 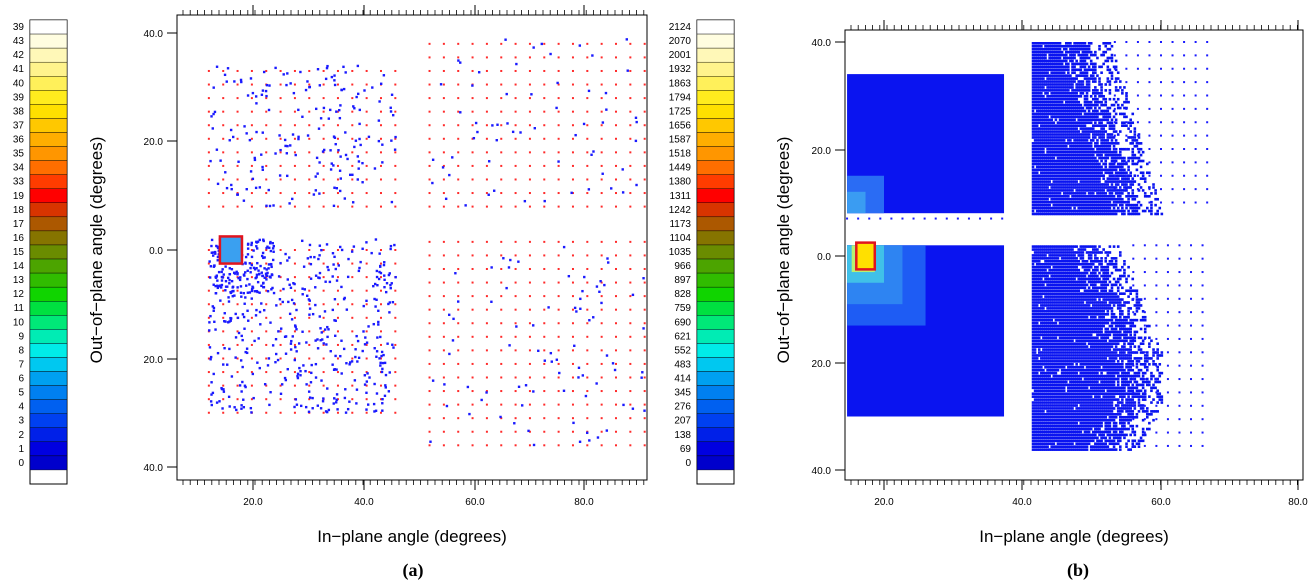 What do you see at coordinates (19, 294) in the screenshot?
I see `colorbar-label: 12` at bounding box center [19, 294].